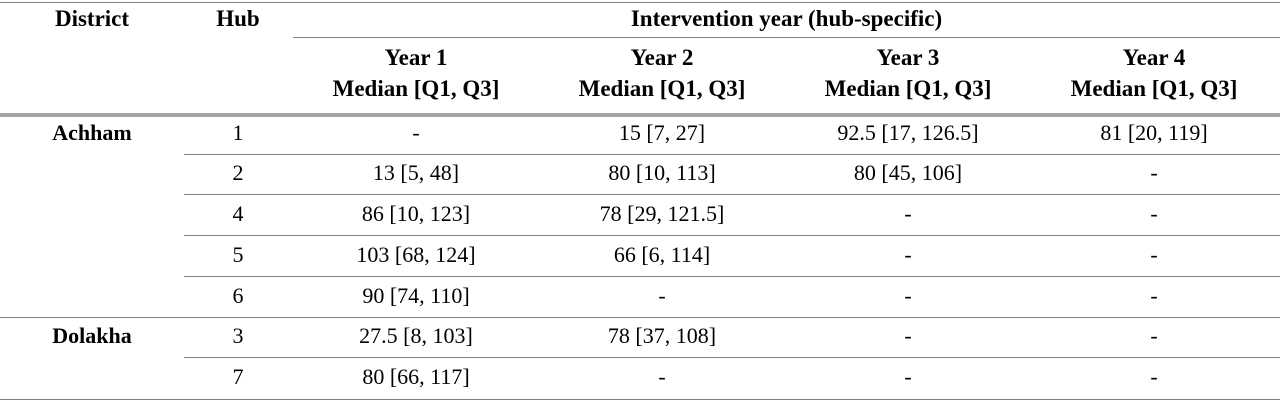  Describe the element at coordinates (662, 335) in the screenshot. I see `year-2-cell: 78 [37, 108]` at that location.